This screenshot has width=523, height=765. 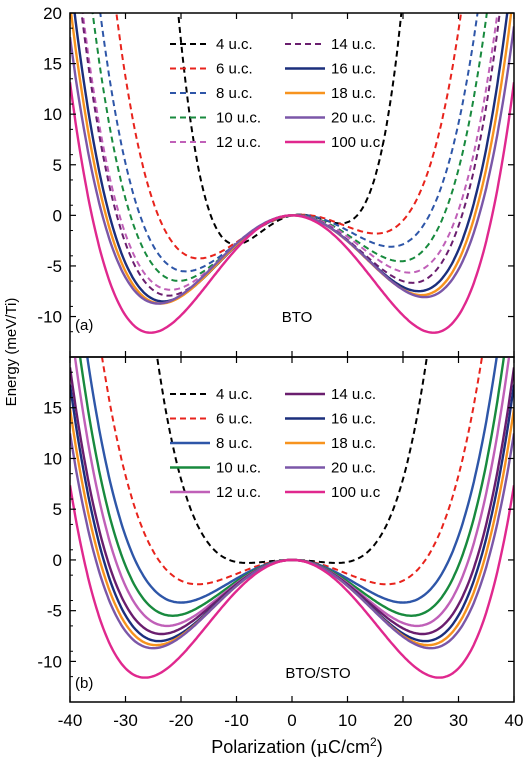 I want to click on x-axis-title-close: ), so click(x=380, y=747).